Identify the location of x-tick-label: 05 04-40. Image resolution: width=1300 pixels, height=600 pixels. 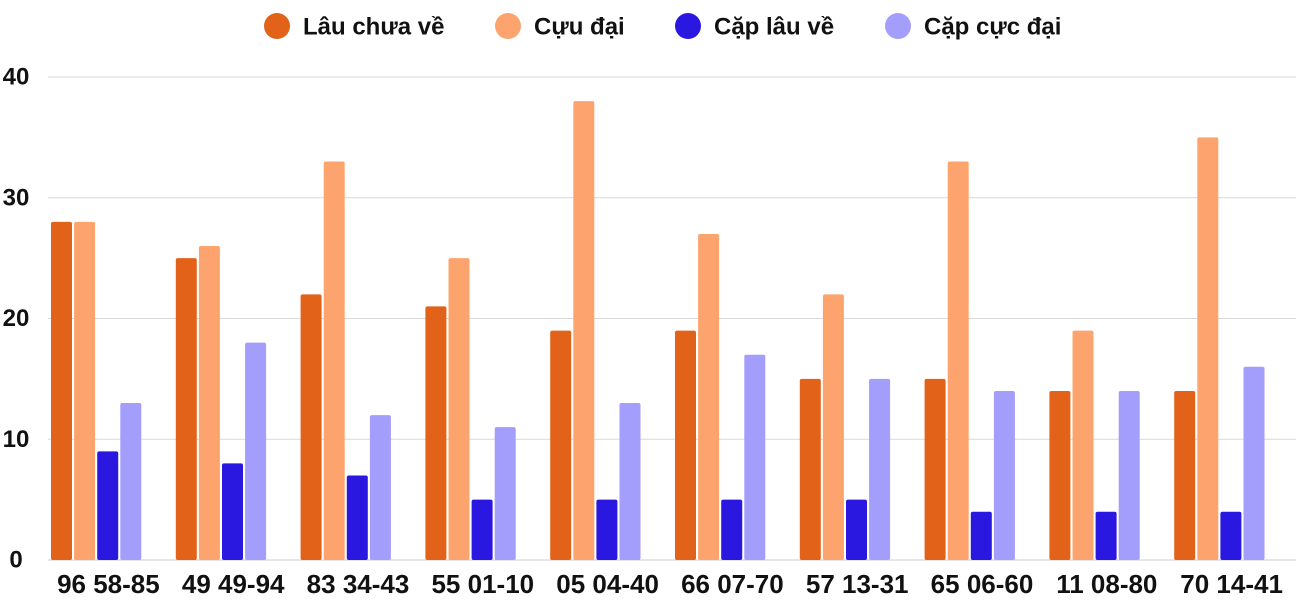
(607, 584).